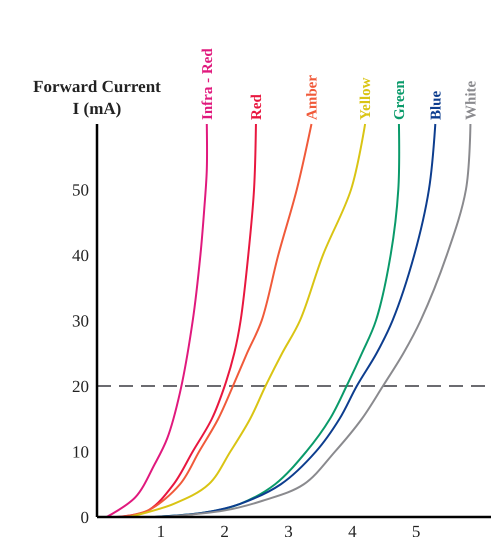  What do you see at coordinates (97, 97) in the screenshot?
I see `y-axis-title: Forward Current I (mA)` at bounding box center [97, 97].